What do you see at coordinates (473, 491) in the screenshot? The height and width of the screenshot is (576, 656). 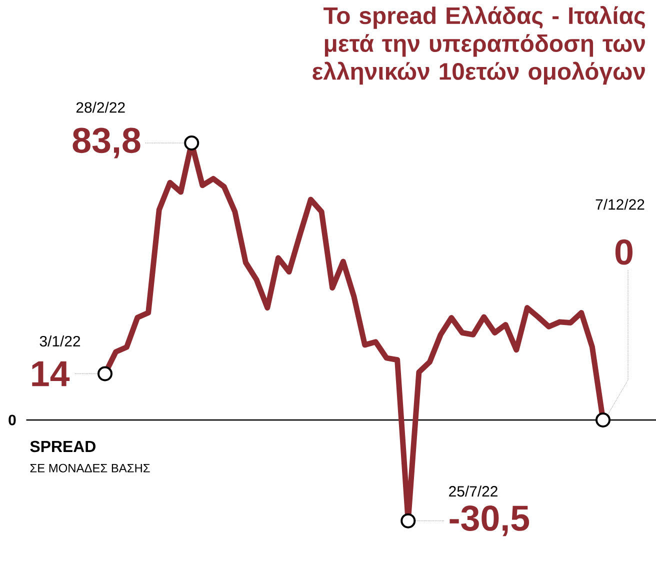 I see `annotation: 25/7/22` at bounding box center [473, 491].